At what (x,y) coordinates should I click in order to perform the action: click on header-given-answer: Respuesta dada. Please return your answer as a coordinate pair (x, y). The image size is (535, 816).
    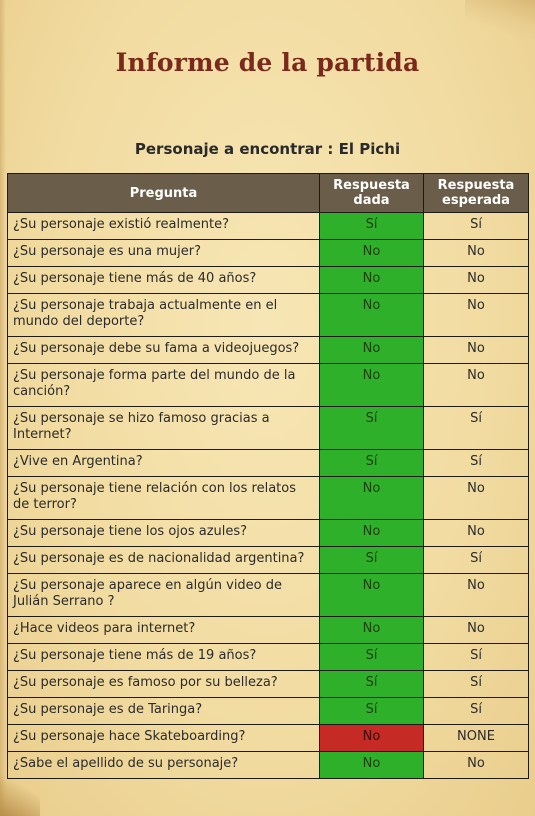
    Looking at the image, I should click on (371, 193).